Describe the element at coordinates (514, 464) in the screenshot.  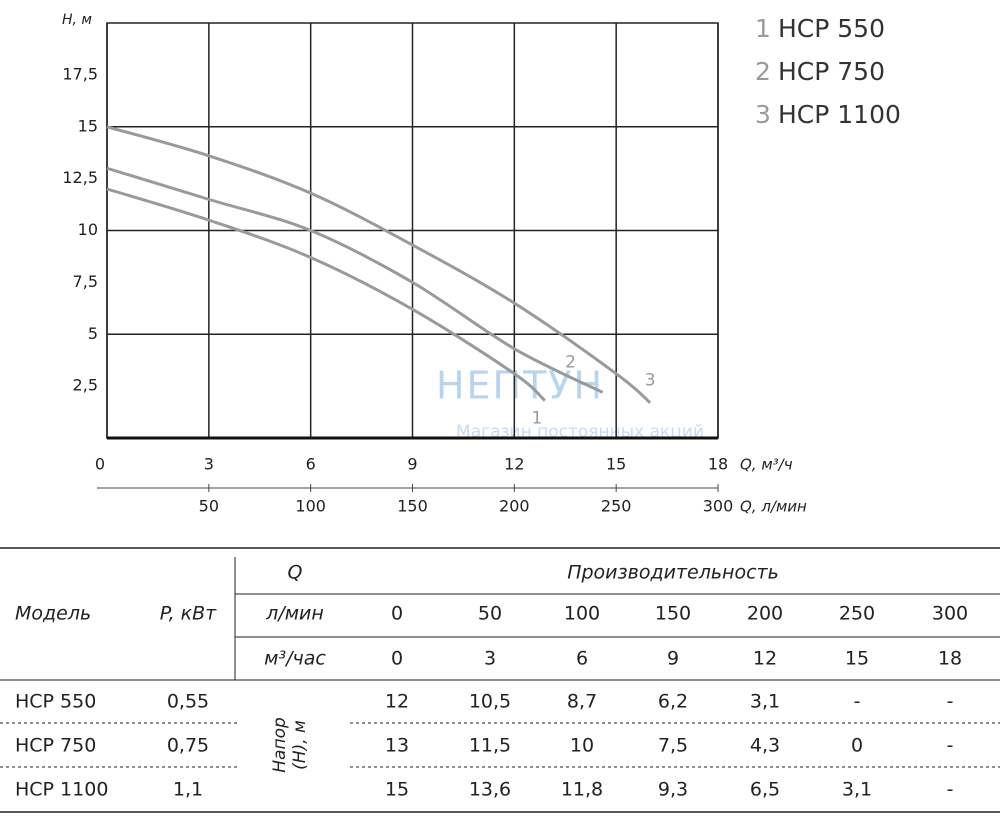
I see `x-tick-label: 12` at that location.